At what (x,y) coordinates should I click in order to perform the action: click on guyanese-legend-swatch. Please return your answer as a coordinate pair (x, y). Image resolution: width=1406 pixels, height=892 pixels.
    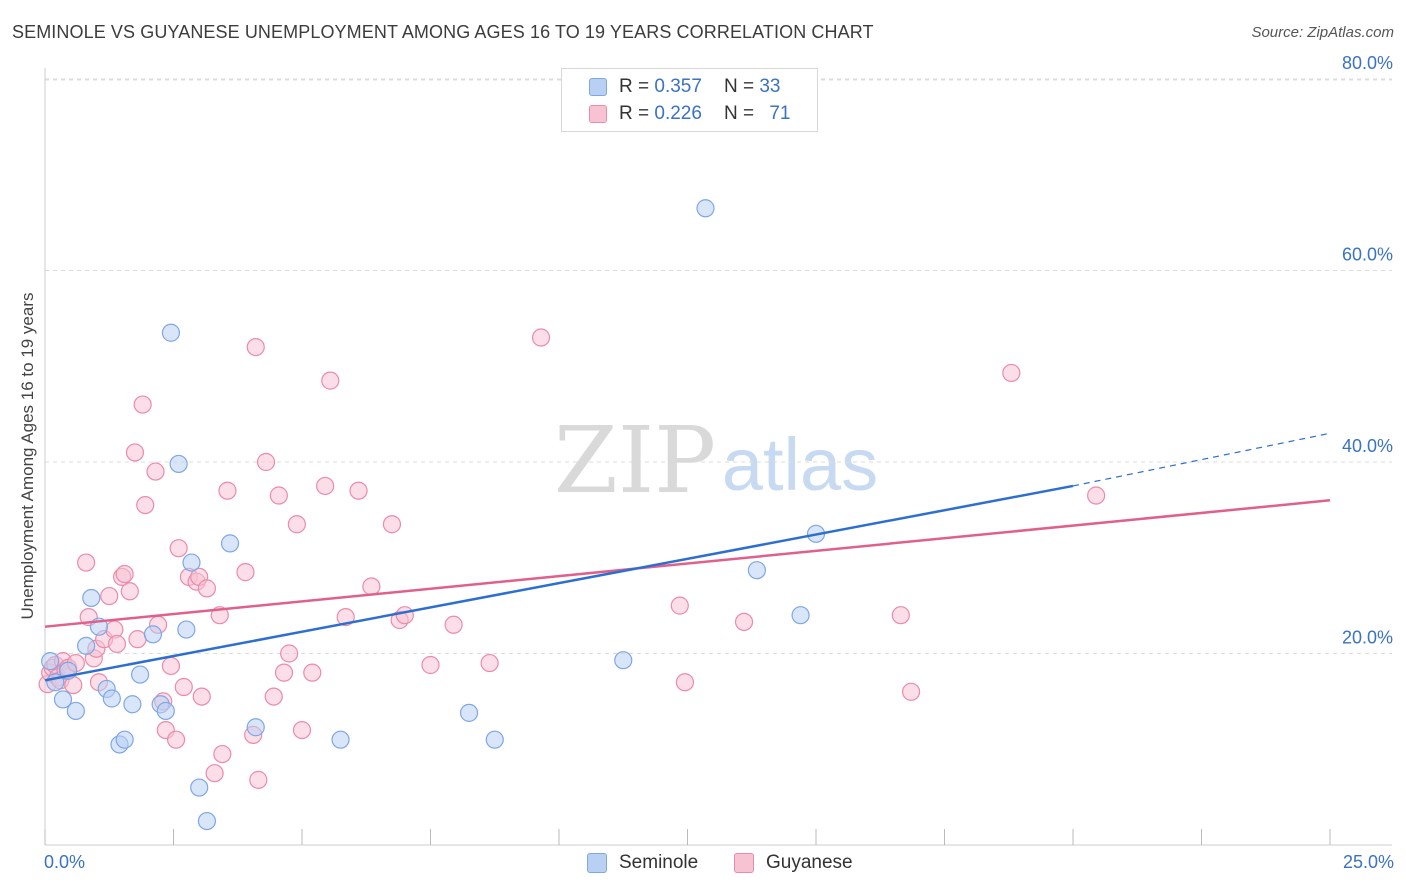
    Looking at the image, I should click on (744, 863).